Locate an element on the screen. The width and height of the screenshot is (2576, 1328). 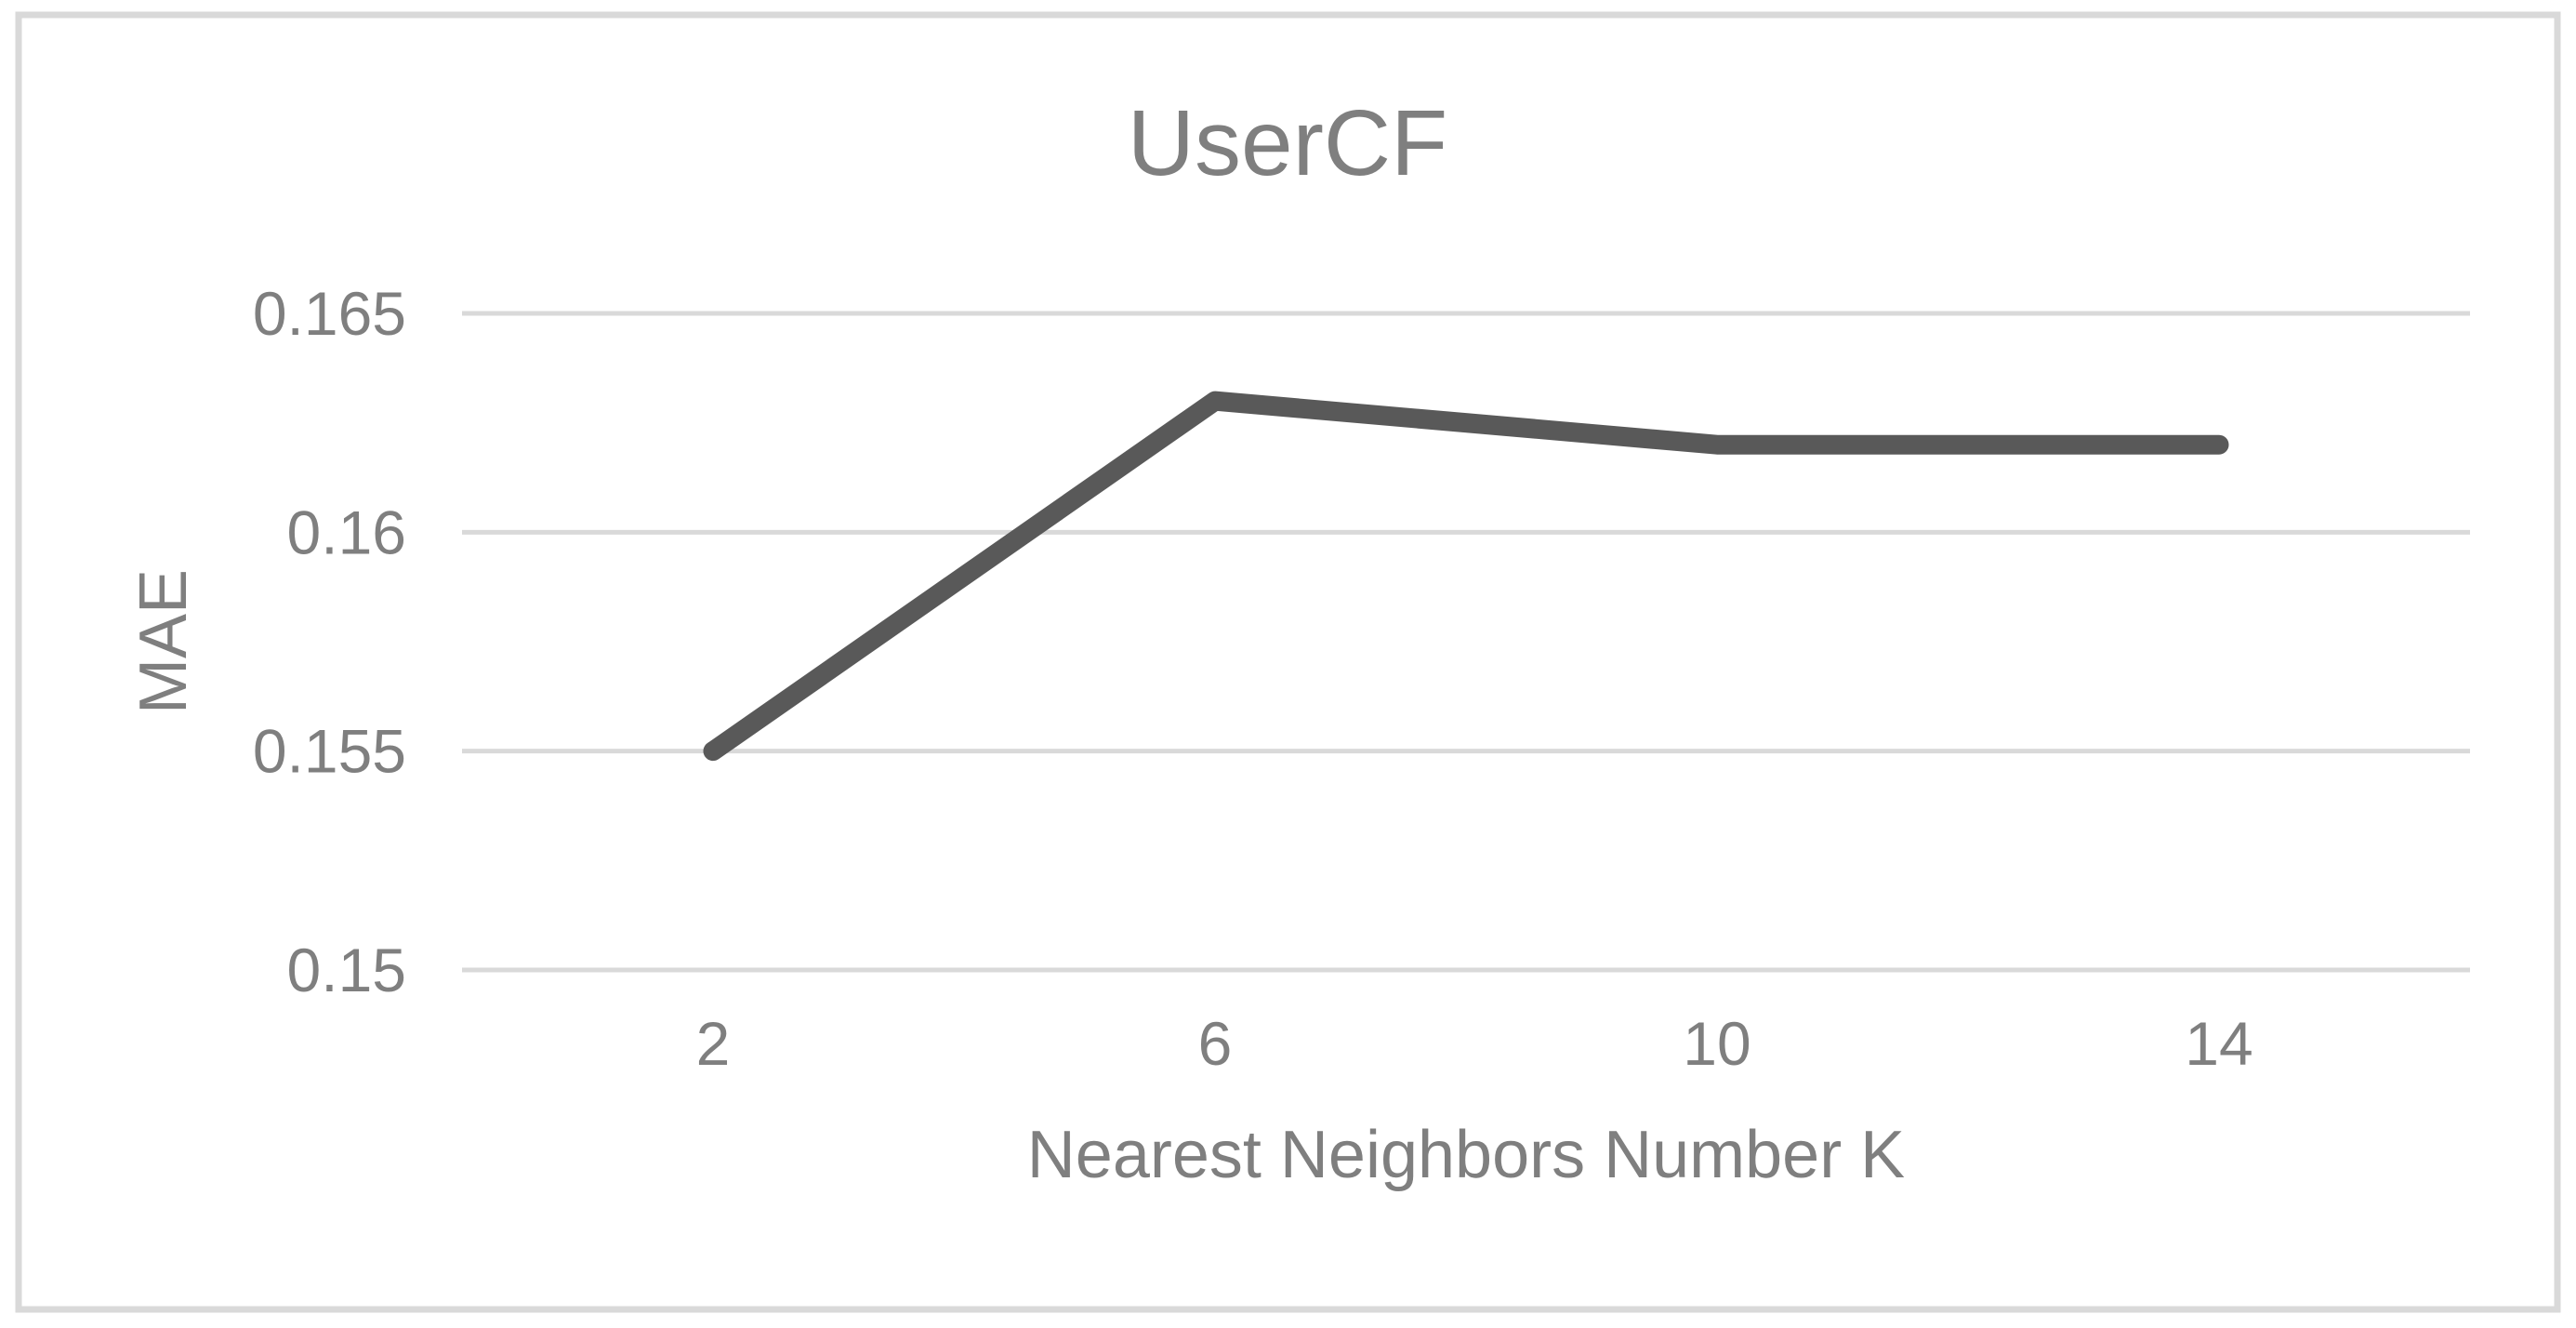
y-tick-label: 0.15 is located at coordinates (346, 970).